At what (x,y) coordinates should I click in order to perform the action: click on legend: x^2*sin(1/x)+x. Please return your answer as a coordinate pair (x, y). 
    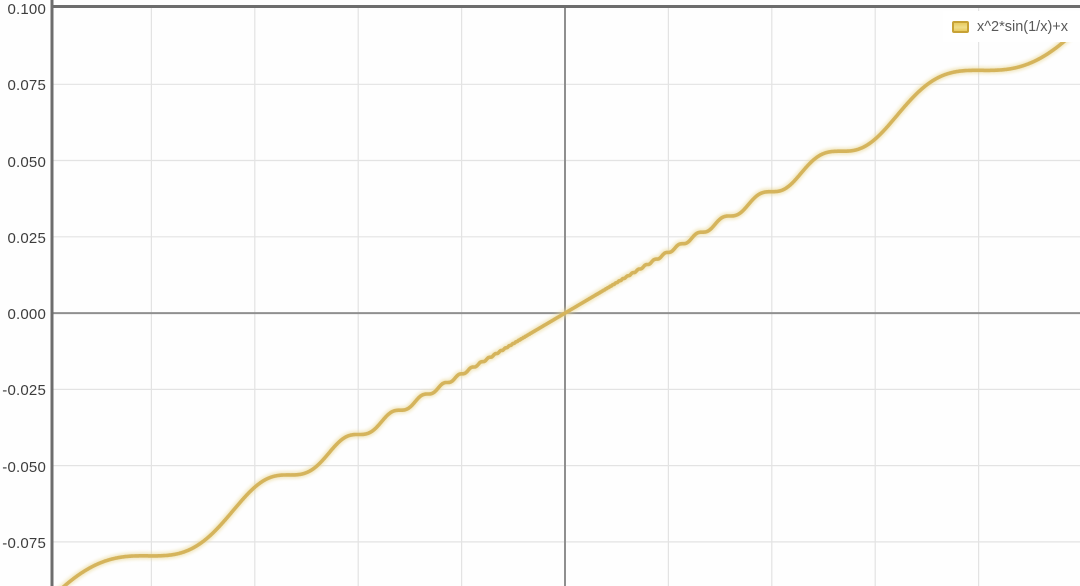
    Looking at the image, I should click on (1011, 26).